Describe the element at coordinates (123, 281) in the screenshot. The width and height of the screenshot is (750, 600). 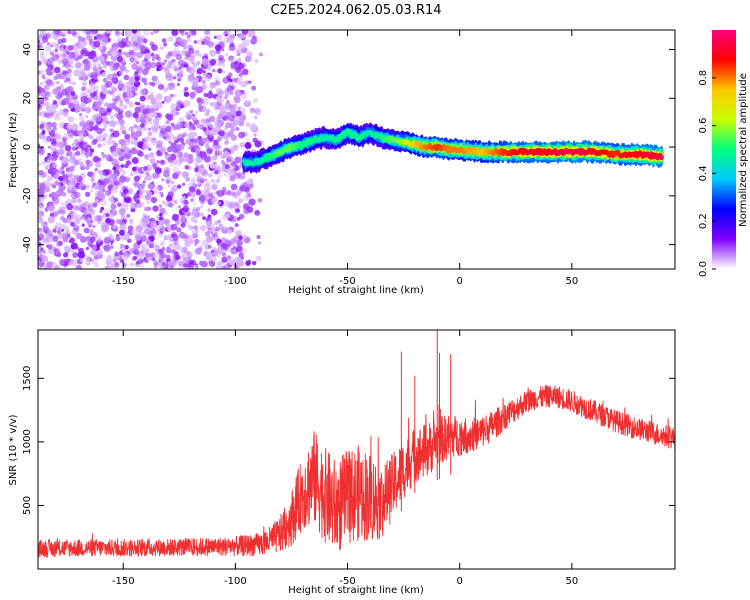
I see `x-tick-label: -150` at that location.